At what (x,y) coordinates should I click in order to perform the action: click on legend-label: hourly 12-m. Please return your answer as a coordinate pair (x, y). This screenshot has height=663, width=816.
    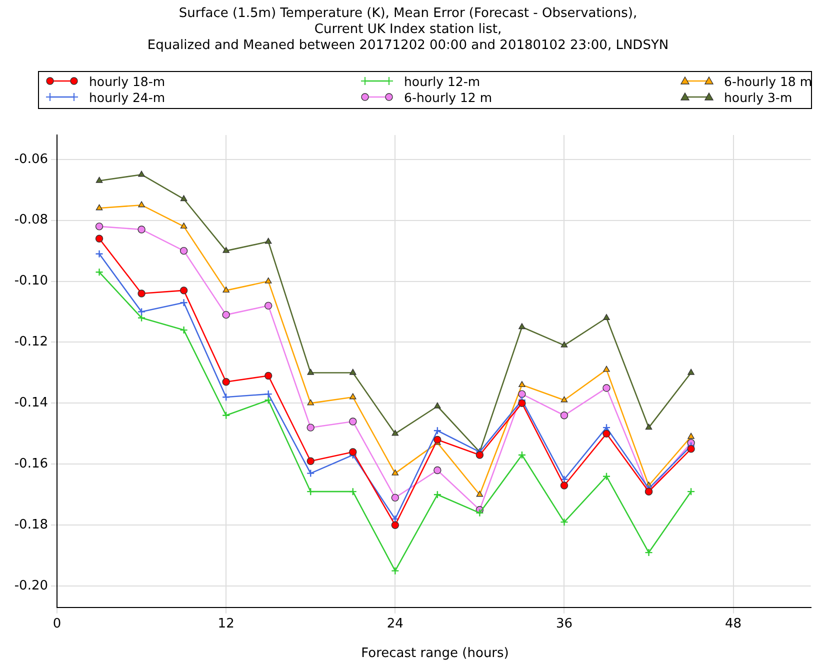
    Looking at the image, I should click on (442, 81).